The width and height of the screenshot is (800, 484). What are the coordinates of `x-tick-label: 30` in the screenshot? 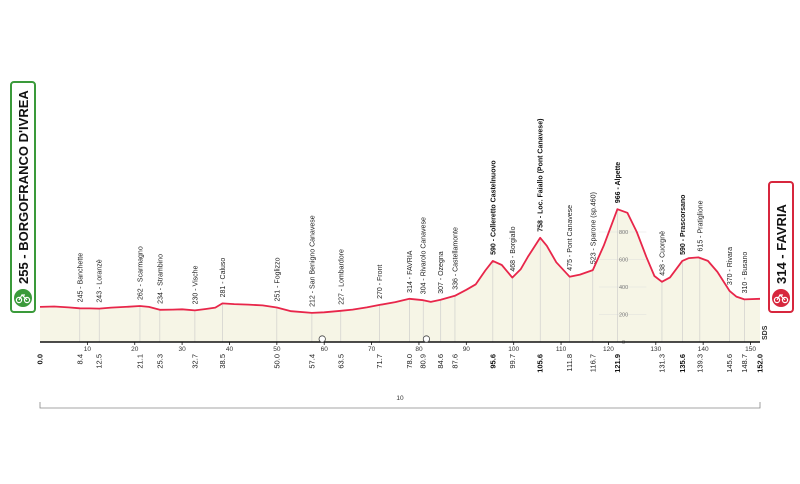 It's located at (182, 349).